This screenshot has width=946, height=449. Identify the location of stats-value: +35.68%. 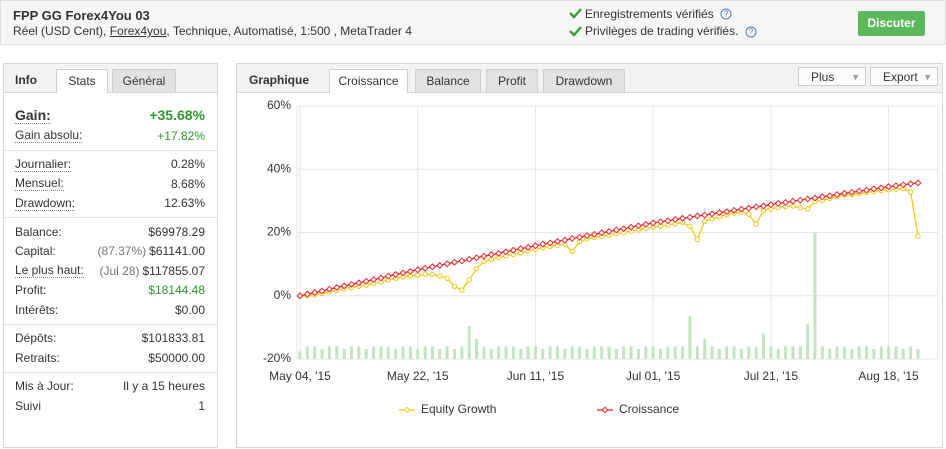
(177, 115).